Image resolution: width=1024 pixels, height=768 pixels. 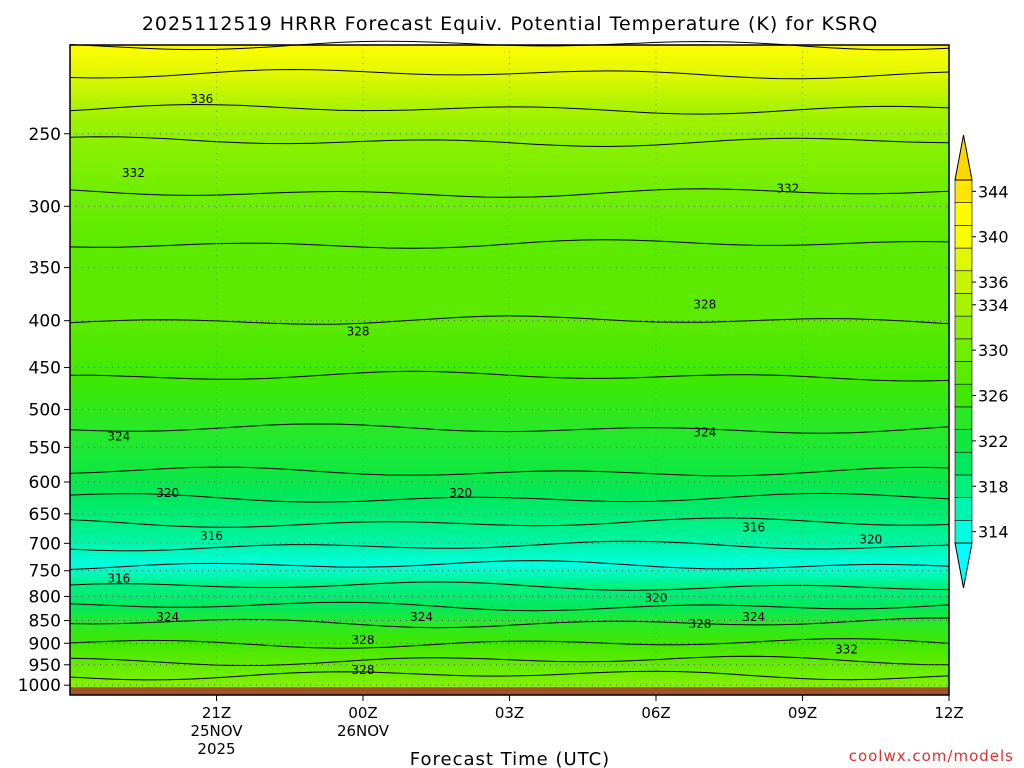 I want to click on y-tick-label: 850, so click(x=45, y=622).